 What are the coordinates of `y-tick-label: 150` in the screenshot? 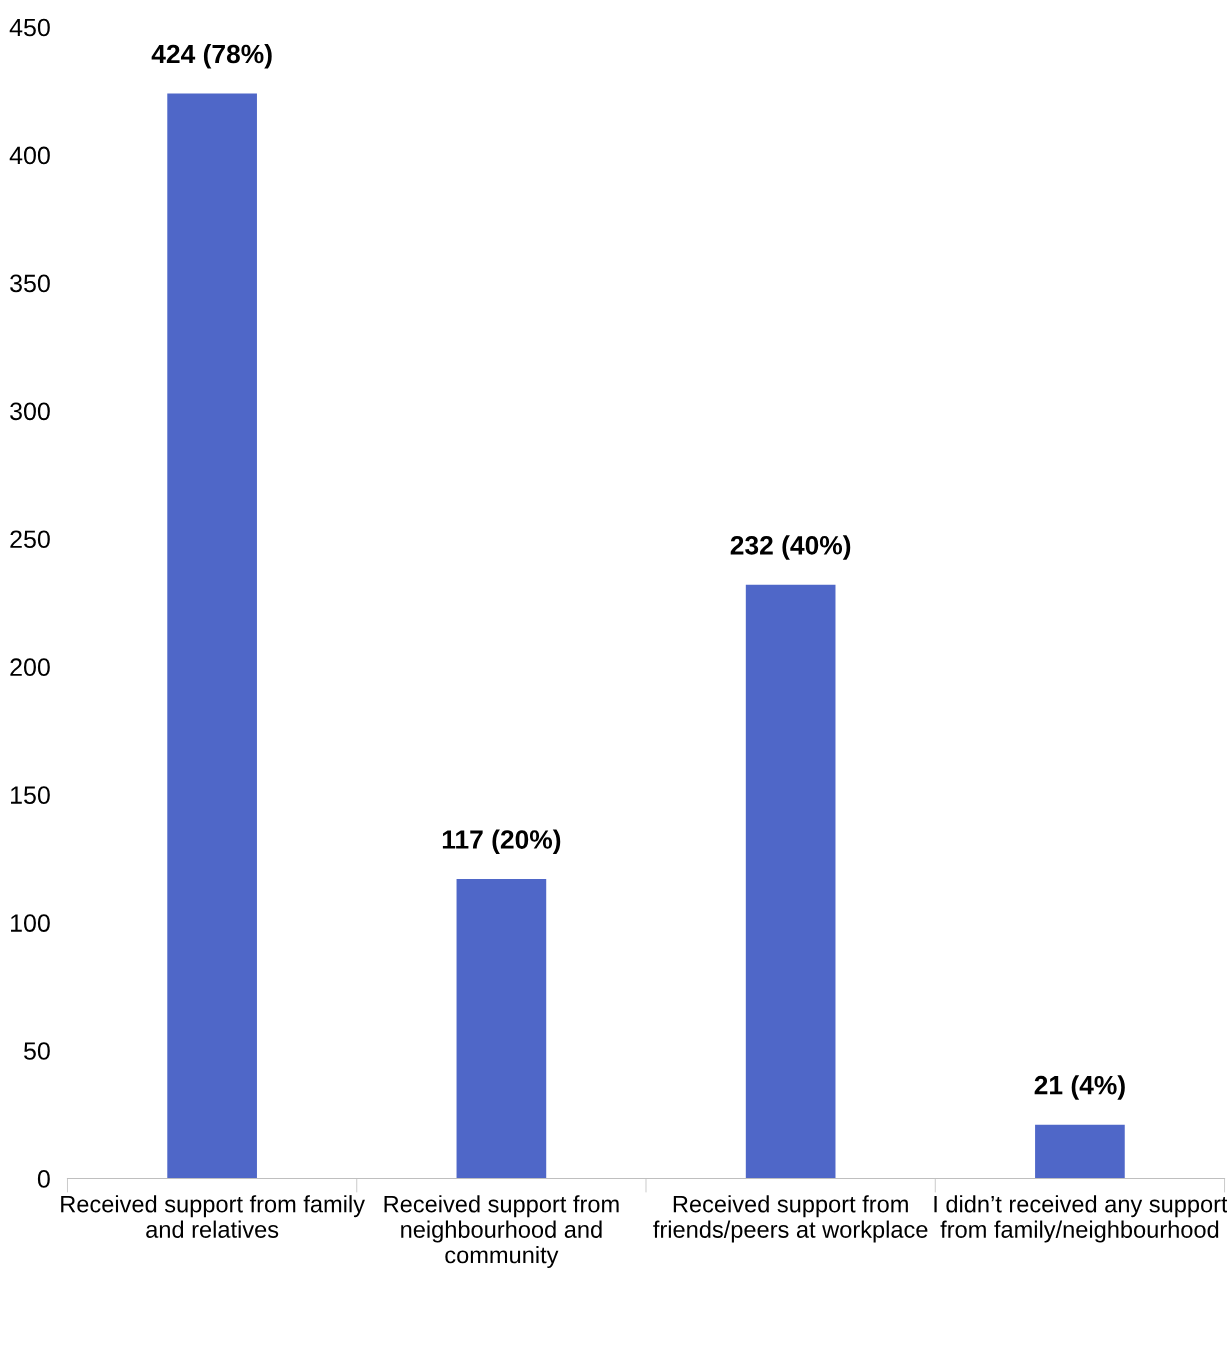 It's located at (30, 795).